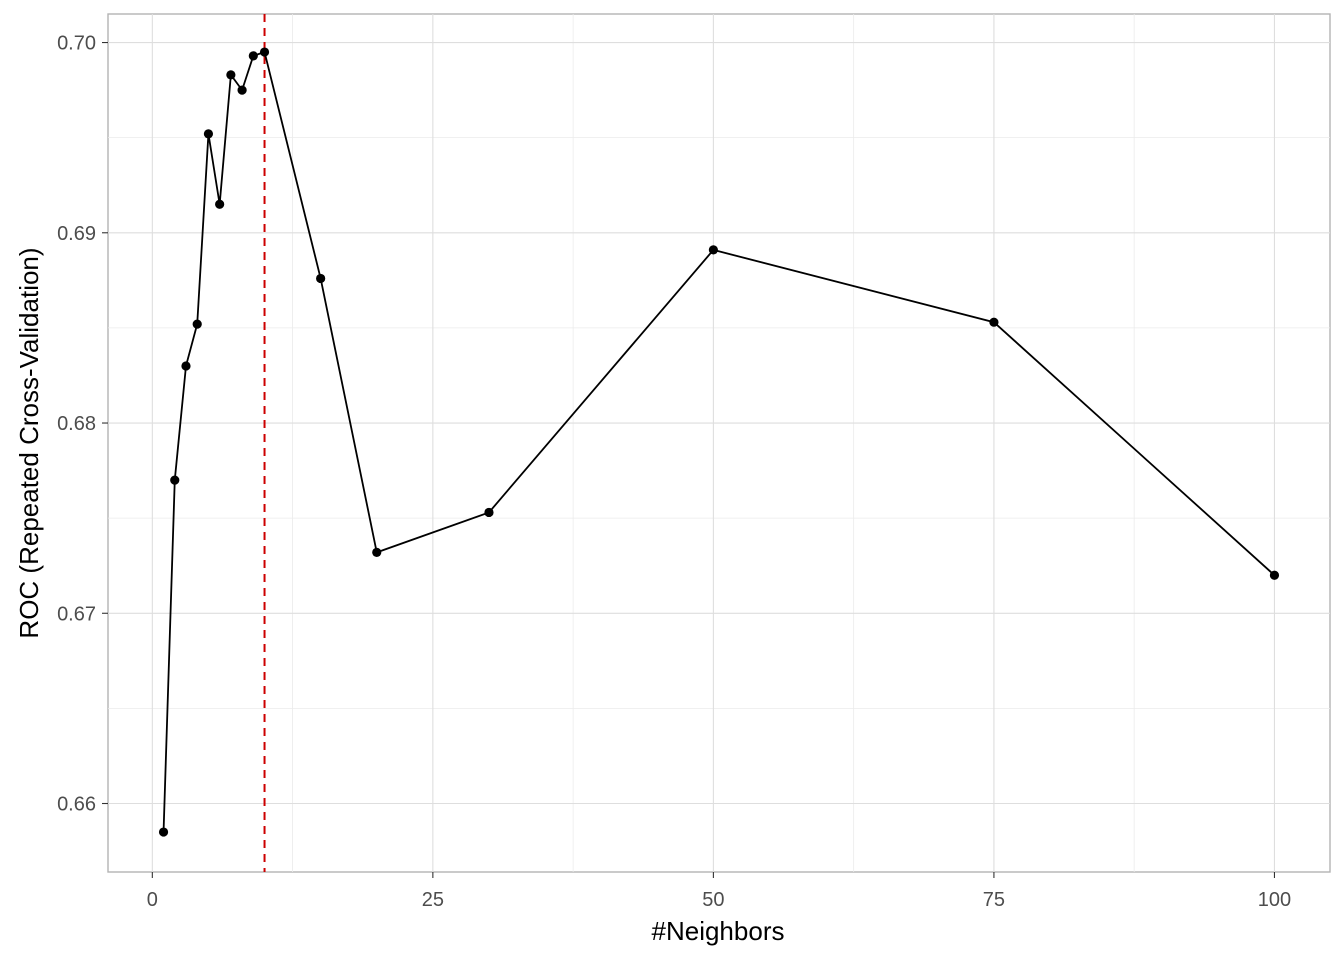  What do you see at coordinates (76, 805) in the screenshot?
I see `y-tick-label: 0.66` at bounding box center [76, 805].